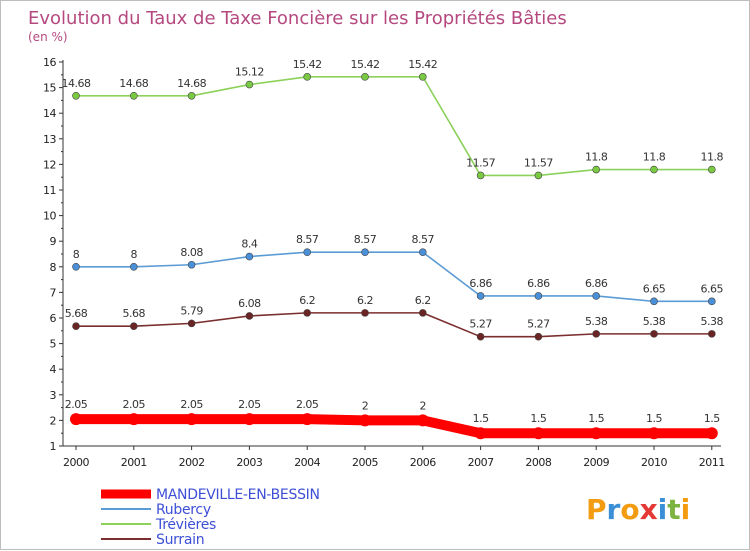 The image size is (750, 551). I want to click on series-line-mandeville-en-bessin, so click(394, 426).